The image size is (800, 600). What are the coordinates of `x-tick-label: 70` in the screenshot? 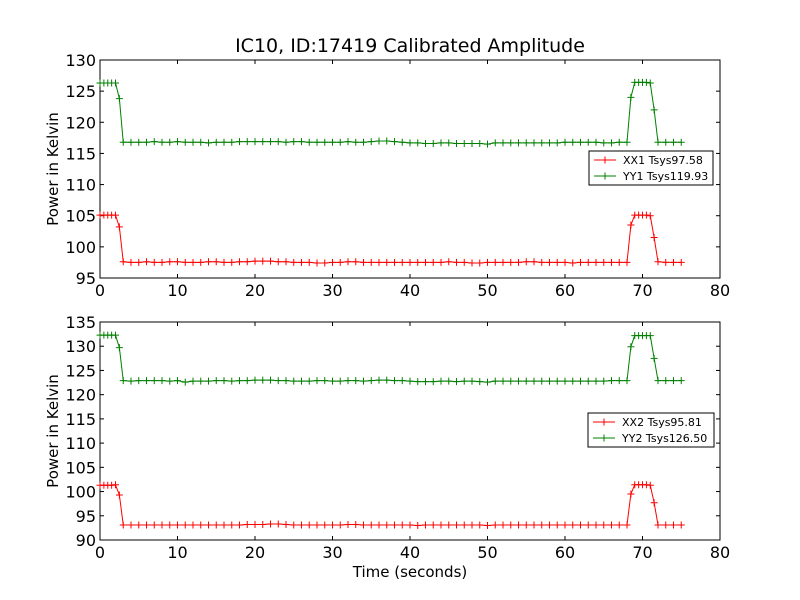 It's located at (642, 552).